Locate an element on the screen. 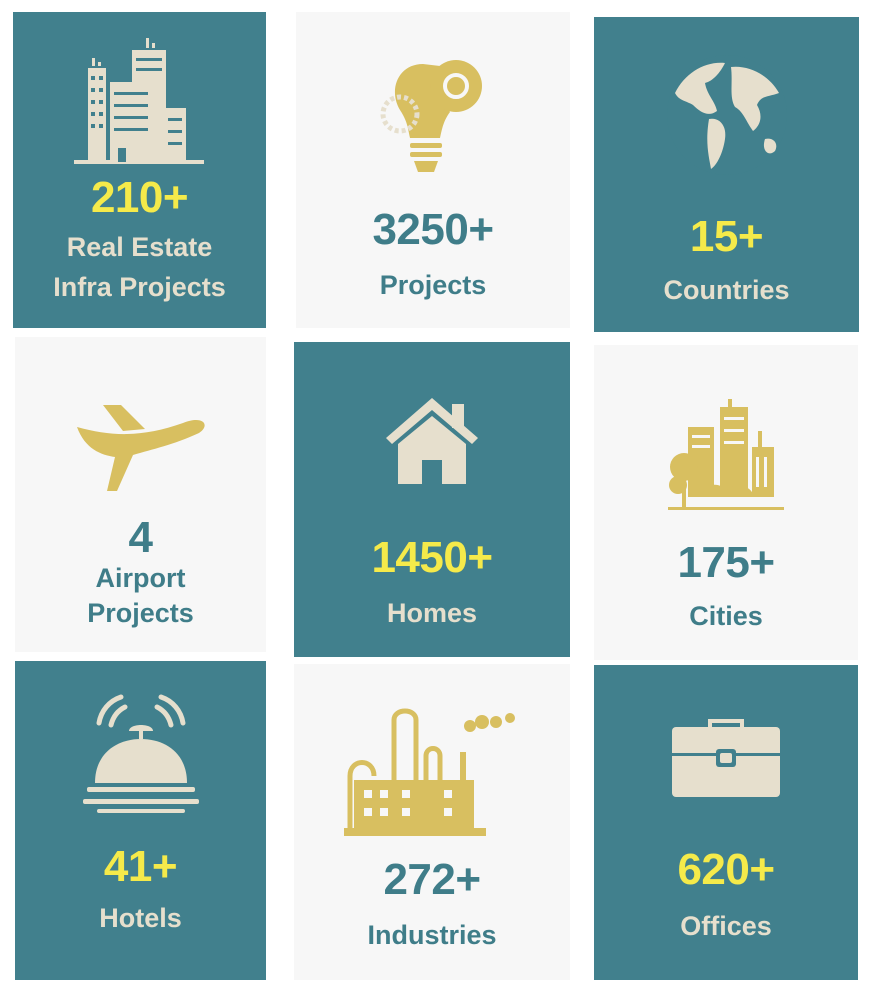 The height and width of the screenshot is (982, 877). service-bell-icon is located at coordinates (140, 753).